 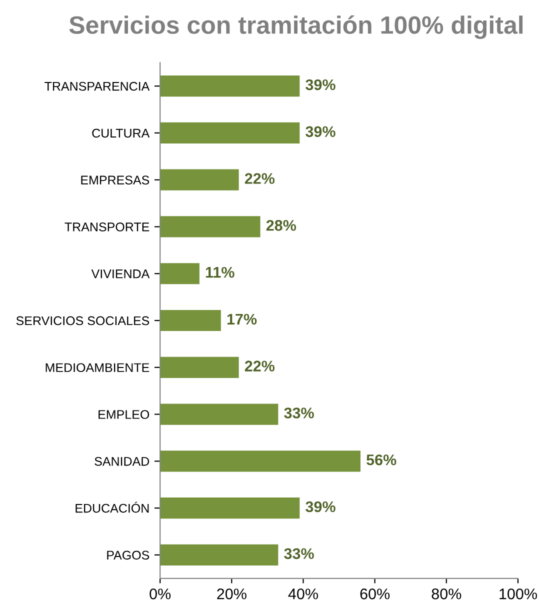 I want to click on y-tick-label: PAGOS, so click(x=128, y=555).